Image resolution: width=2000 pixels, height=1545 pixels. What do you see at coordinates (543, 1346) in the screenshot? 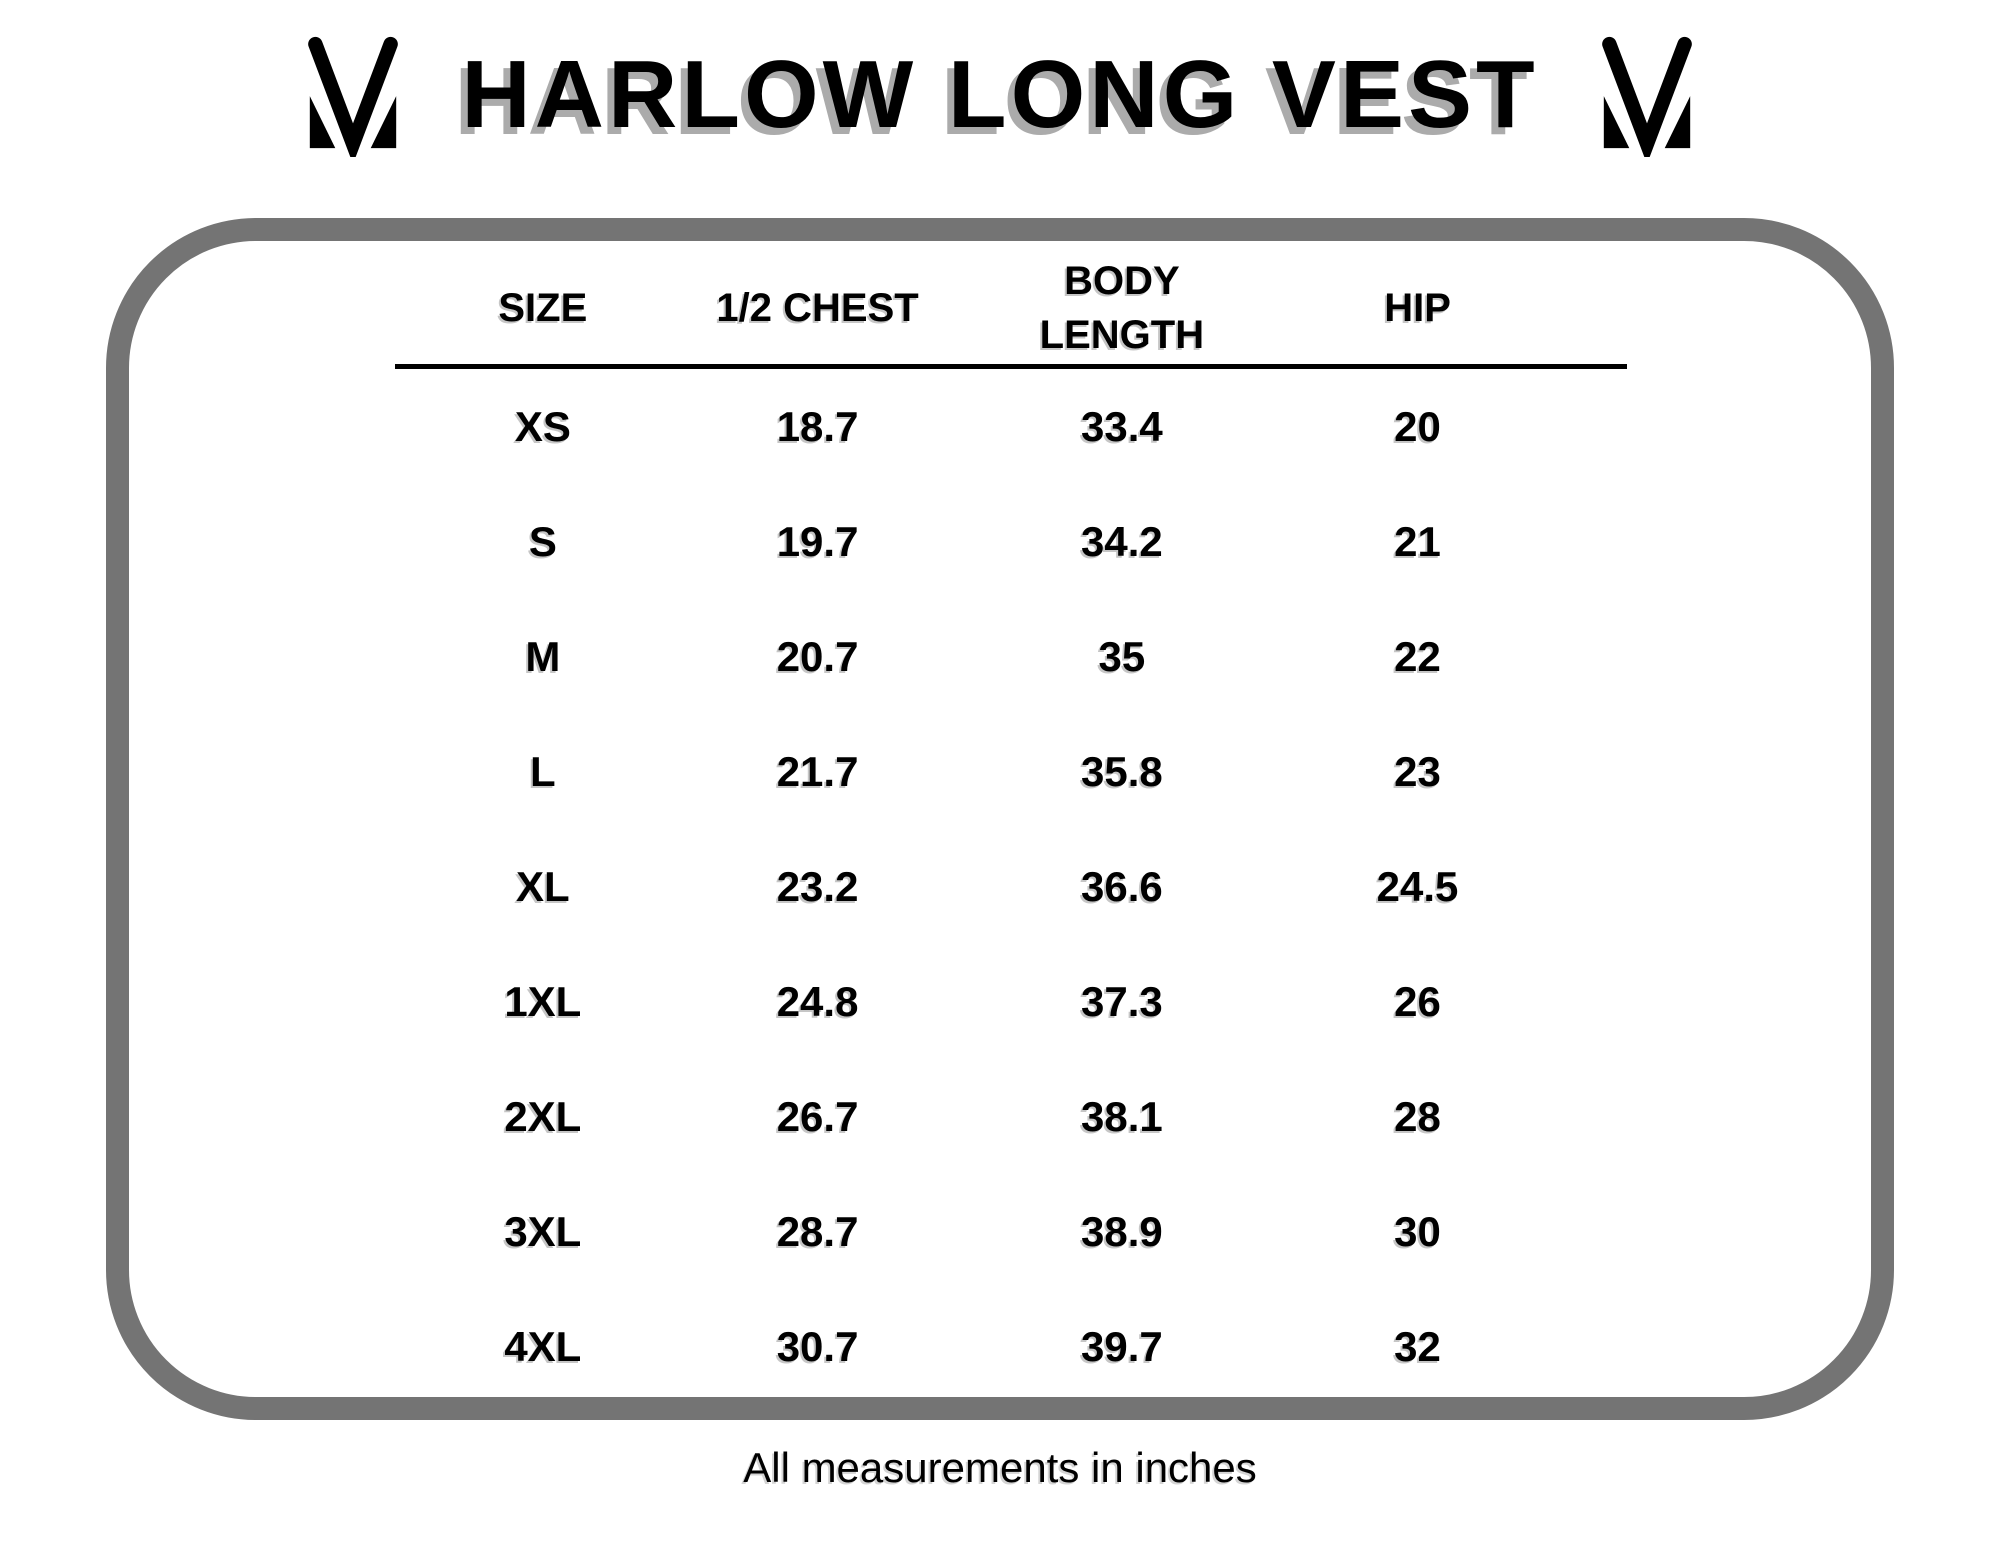
I see `size-label: 4XL` at bounding box center [543, 1346].